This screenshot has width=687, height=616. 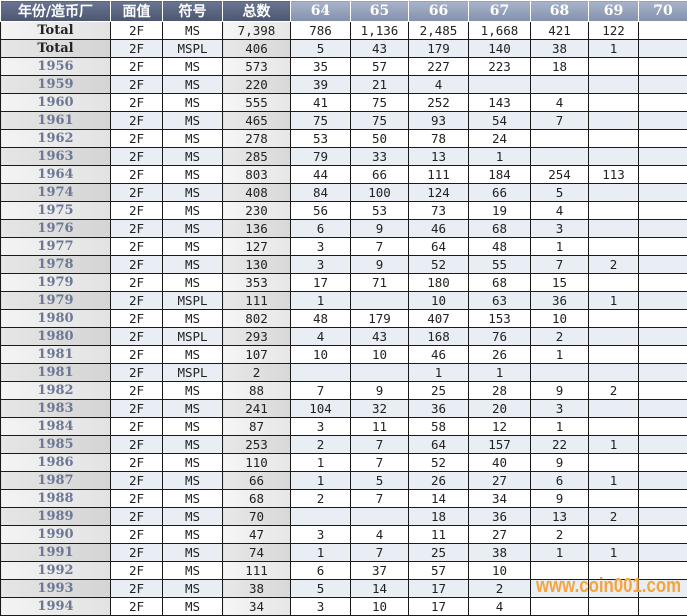 What do you see at coordinates (56, 517) in the screenshot?
I see `year-cell: 1989` at bounding box center [56, 517].